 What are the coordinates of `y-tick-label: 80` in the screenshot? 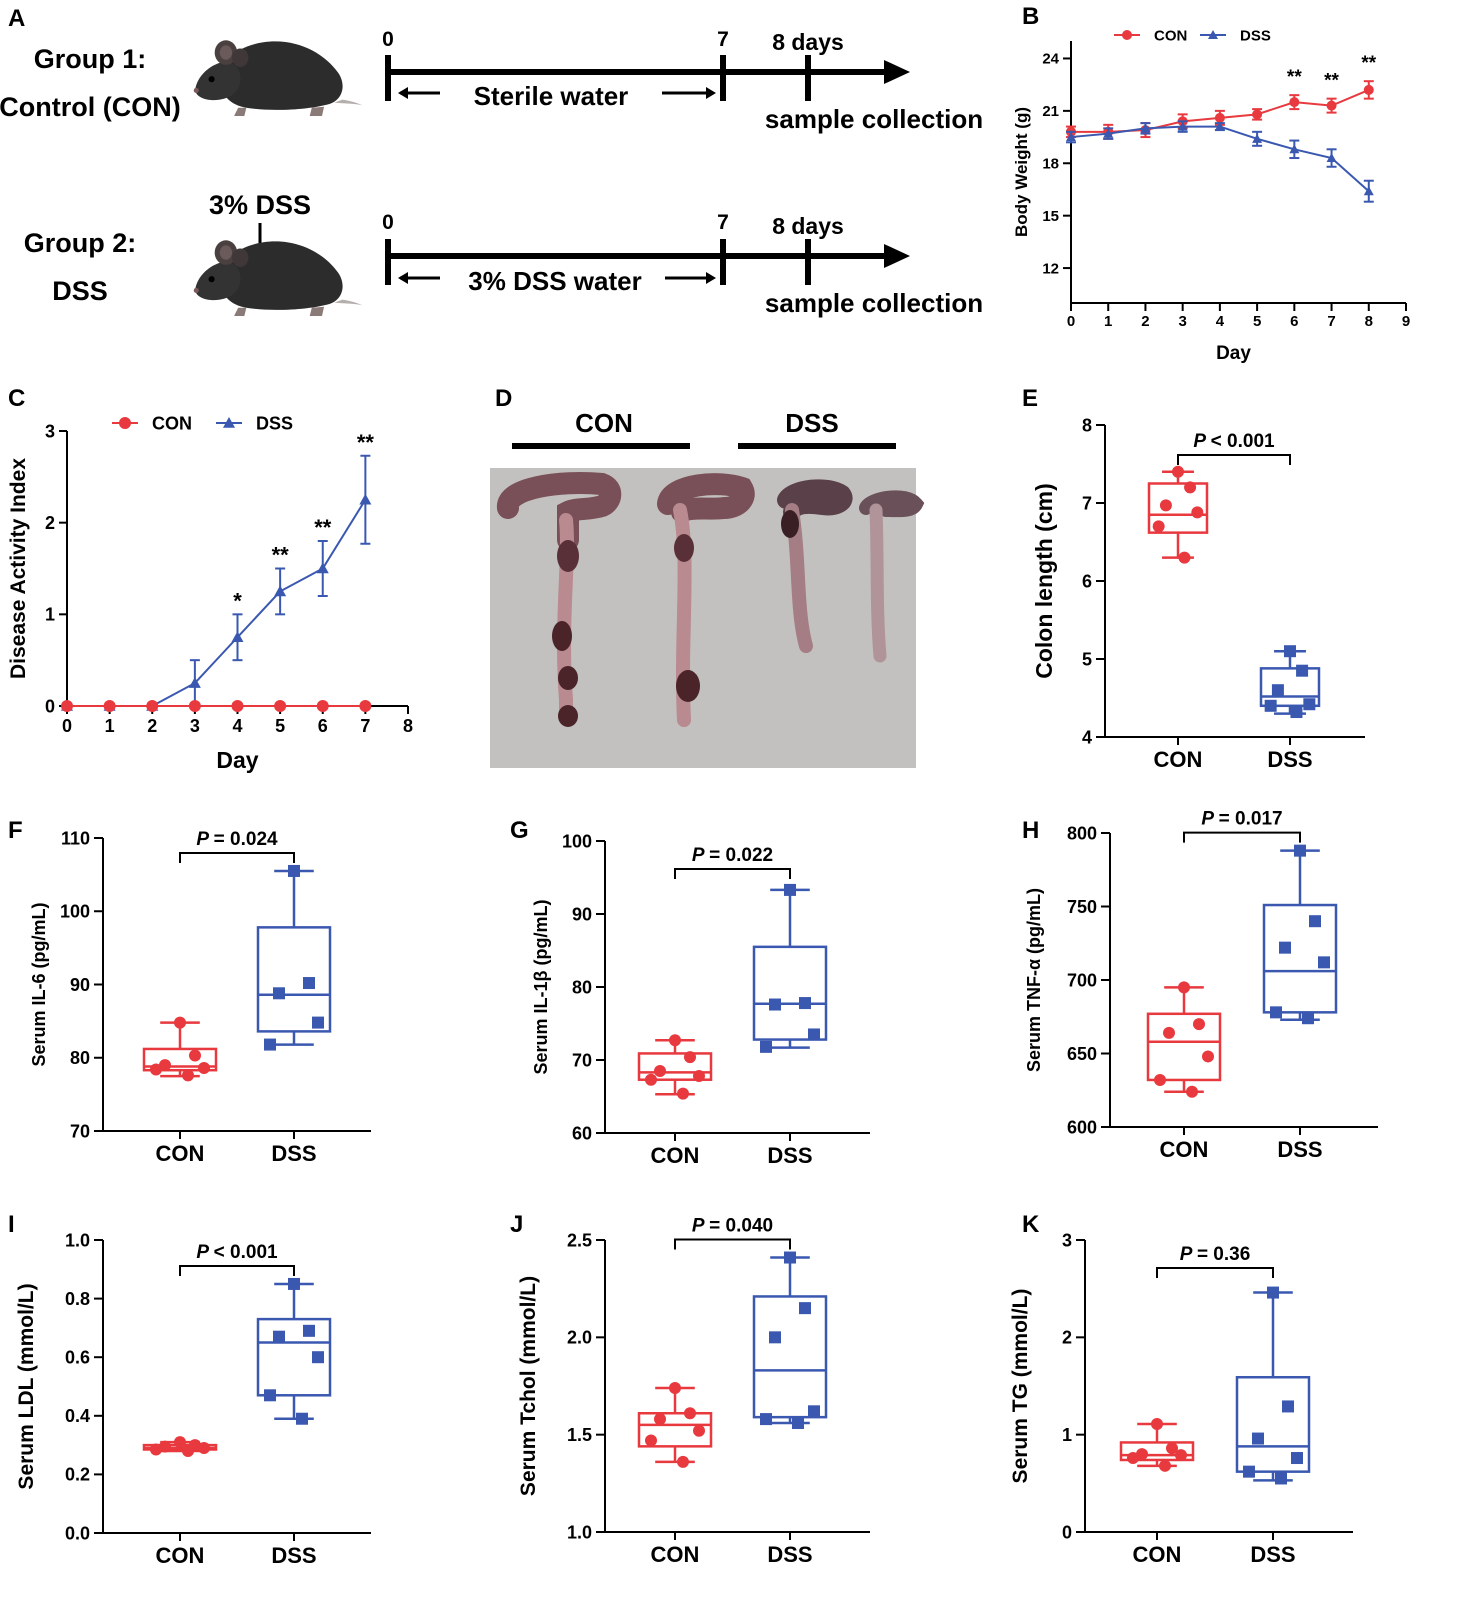 It's located at (582, 987).